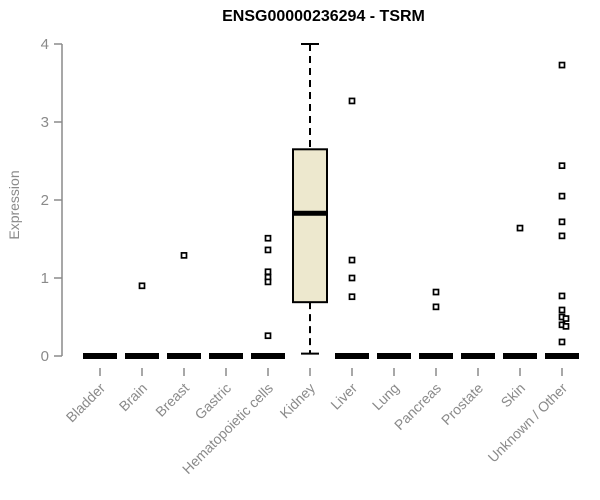  Describe the element at coordinates (86, 403) in the screenshot. I see `x-tick-label: Bladder` at that location.